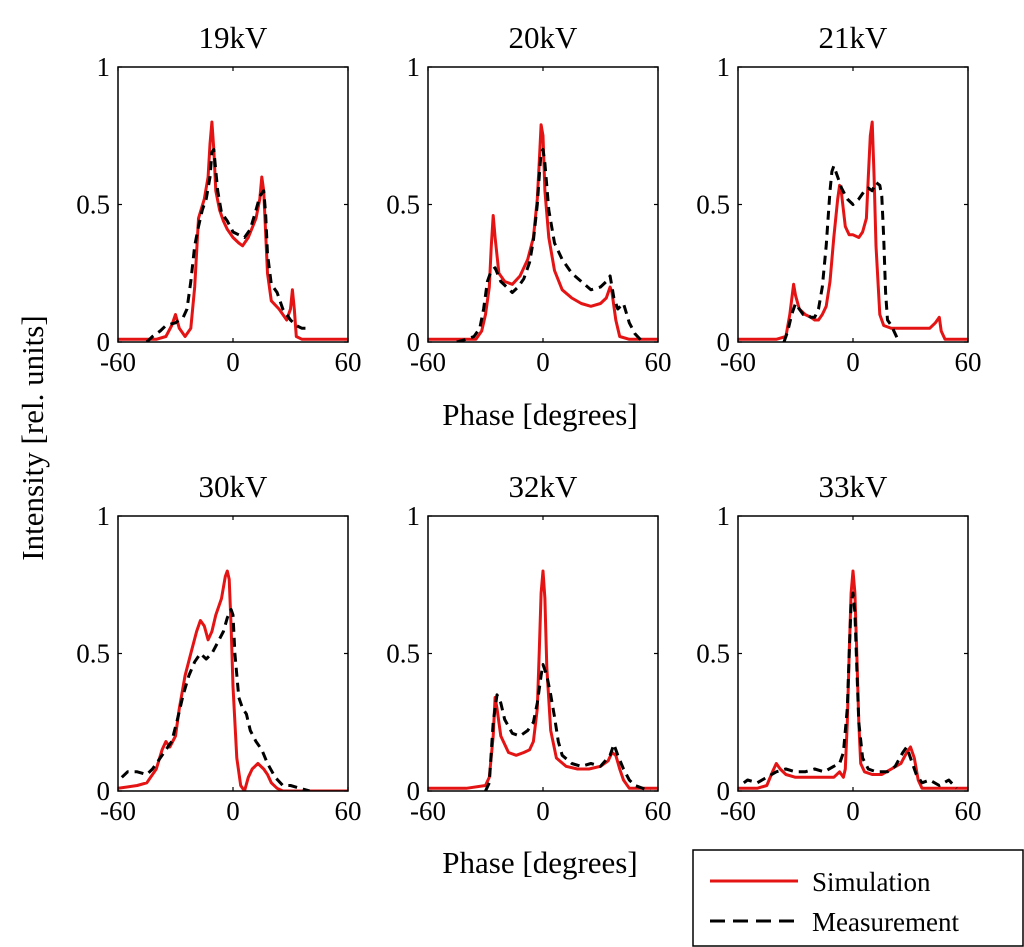  Describe the element at coordinates (544, 486) in the screenshot. I see `panel-title: 32kV` at that location.